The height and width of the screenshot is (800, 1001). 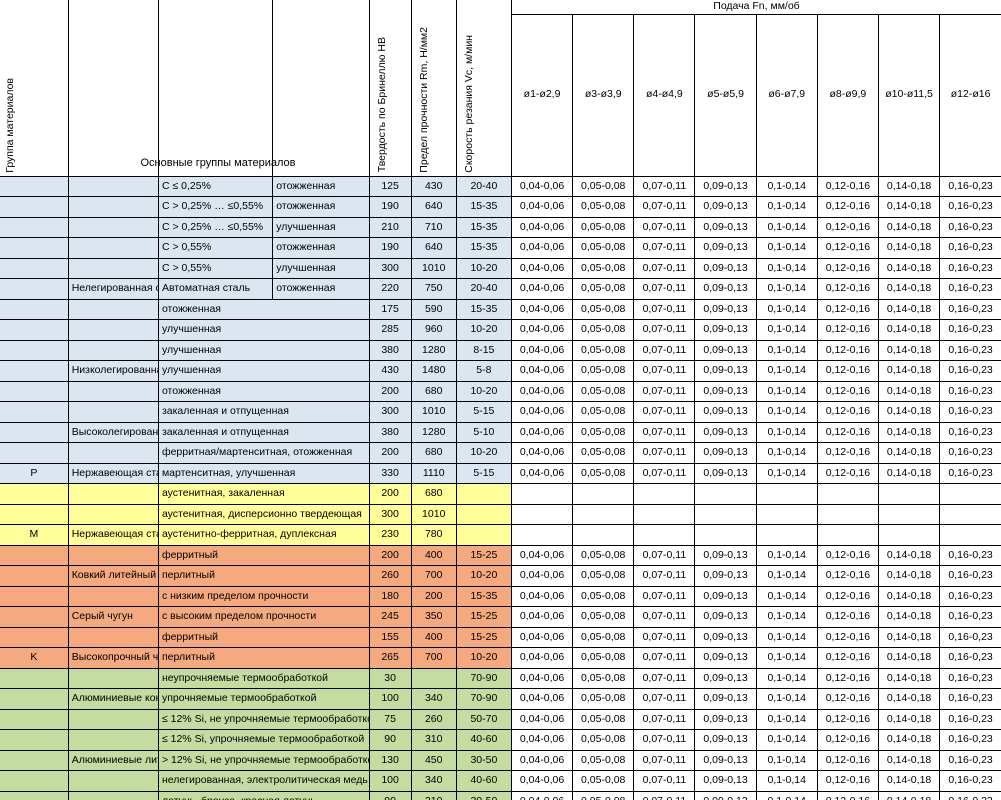 What do you see at coordinates (113, 699) in the screenshot?
I see `cell-material-family: Алюминиевые конструкционные` at bounding box center [113, 699].